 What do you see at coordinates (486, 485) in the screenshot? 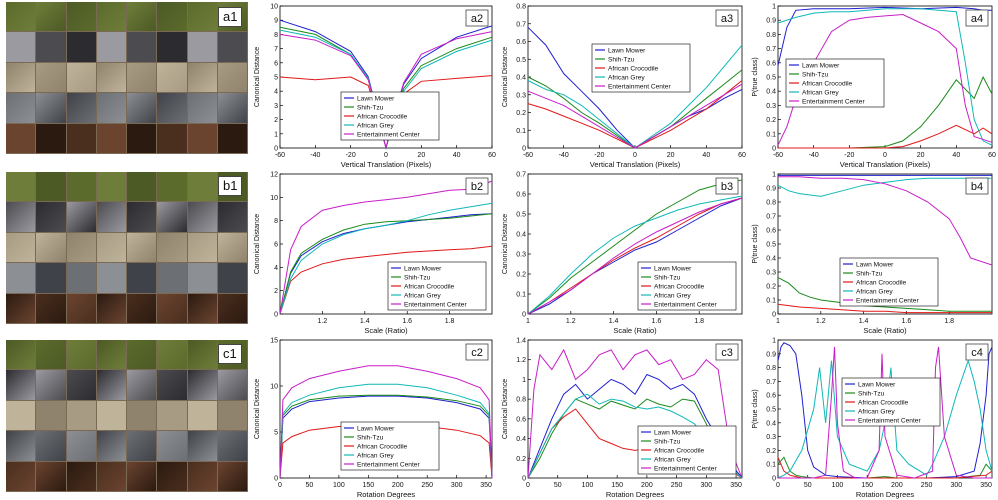
I see `x-tick-label: 350` at bounding box center [486, 485].